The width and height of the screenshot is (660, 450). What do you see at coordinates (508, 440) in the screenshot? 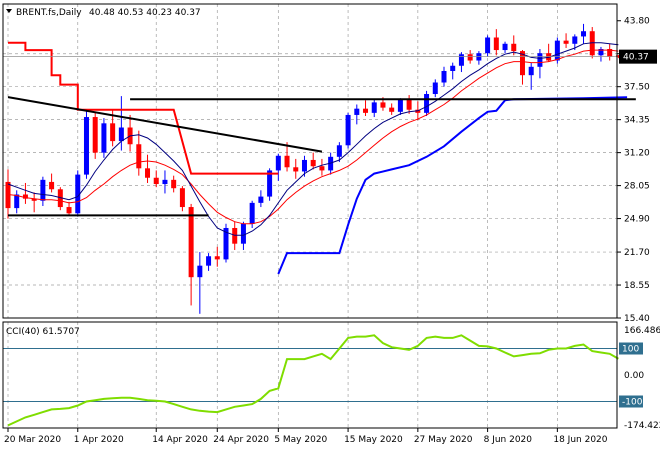
I see `time-tick-label: 8 Jun 2020` at bounding box center [508, 440].